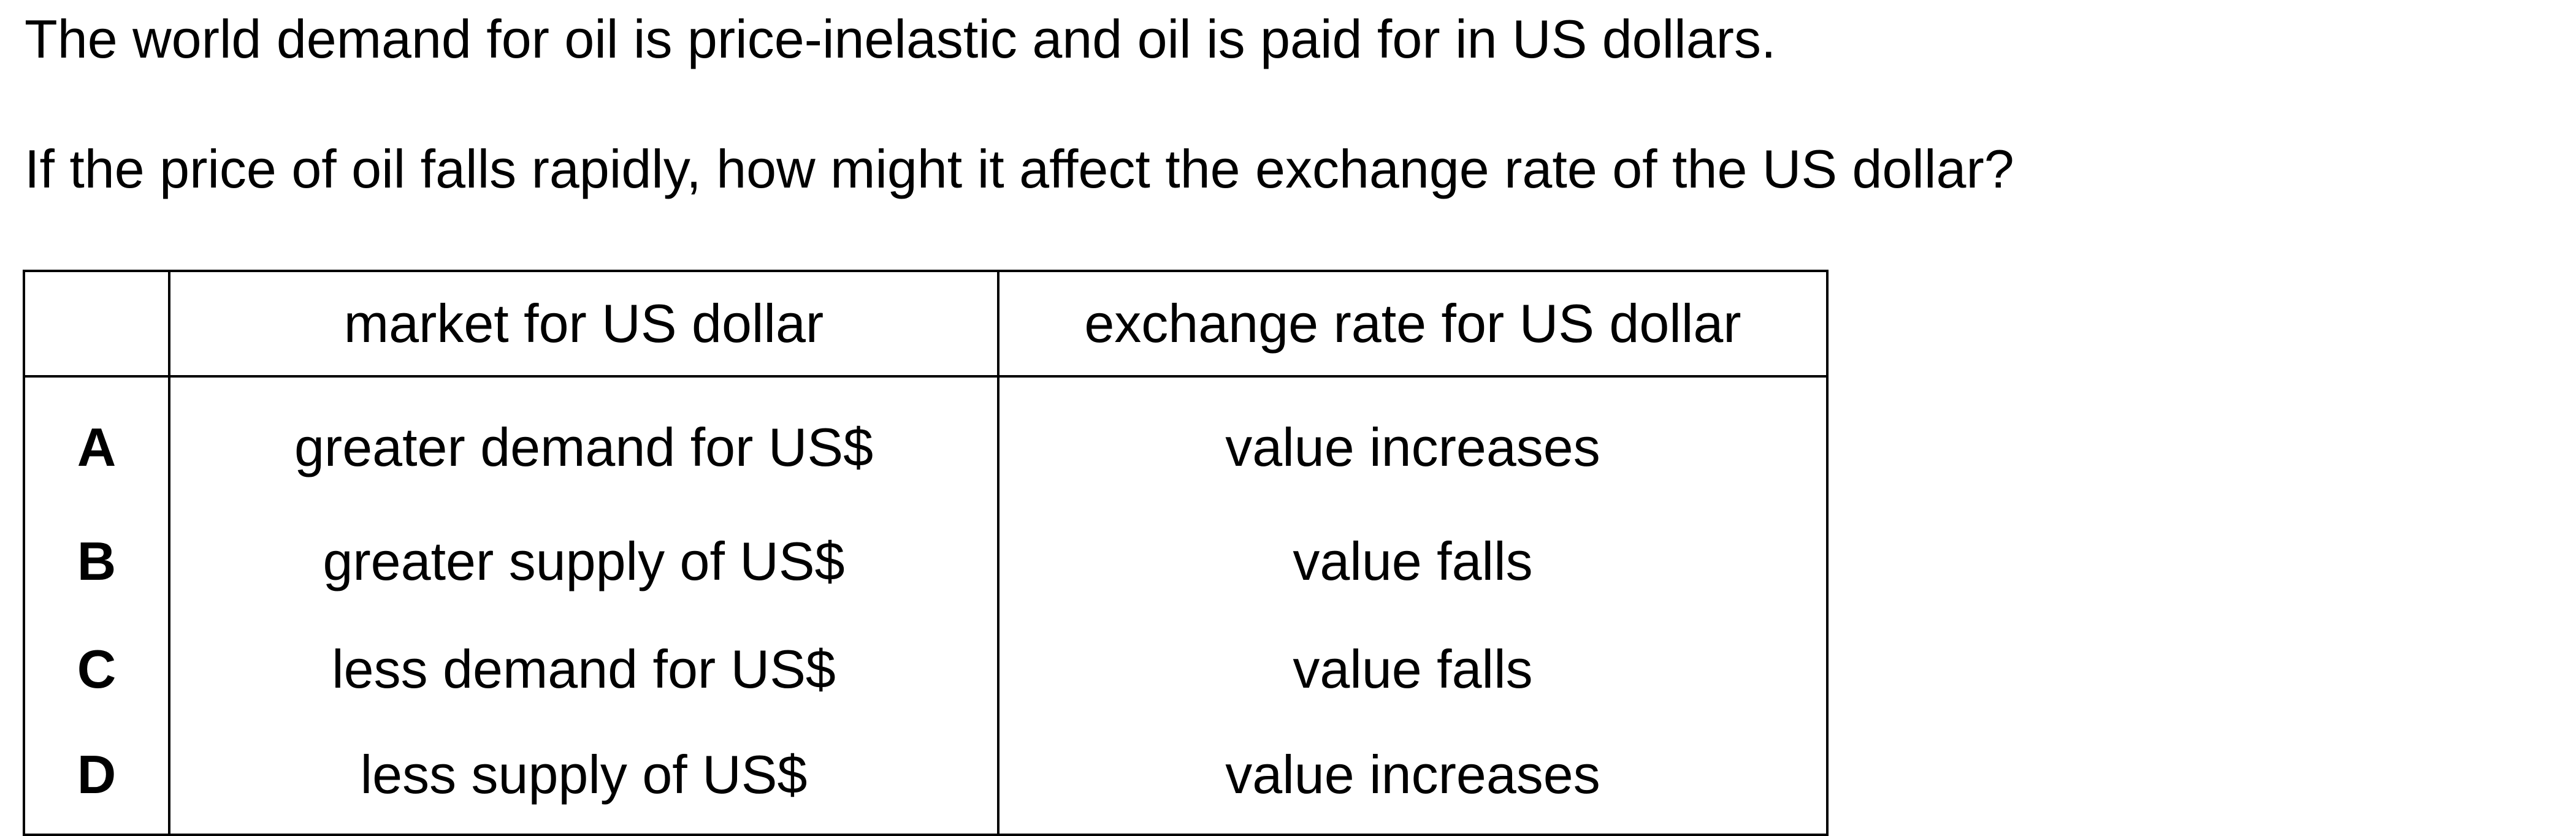  Describe the element at coordinates (583, 441) in the screenshot. I see `option-market: greater demand for US$` at that location.